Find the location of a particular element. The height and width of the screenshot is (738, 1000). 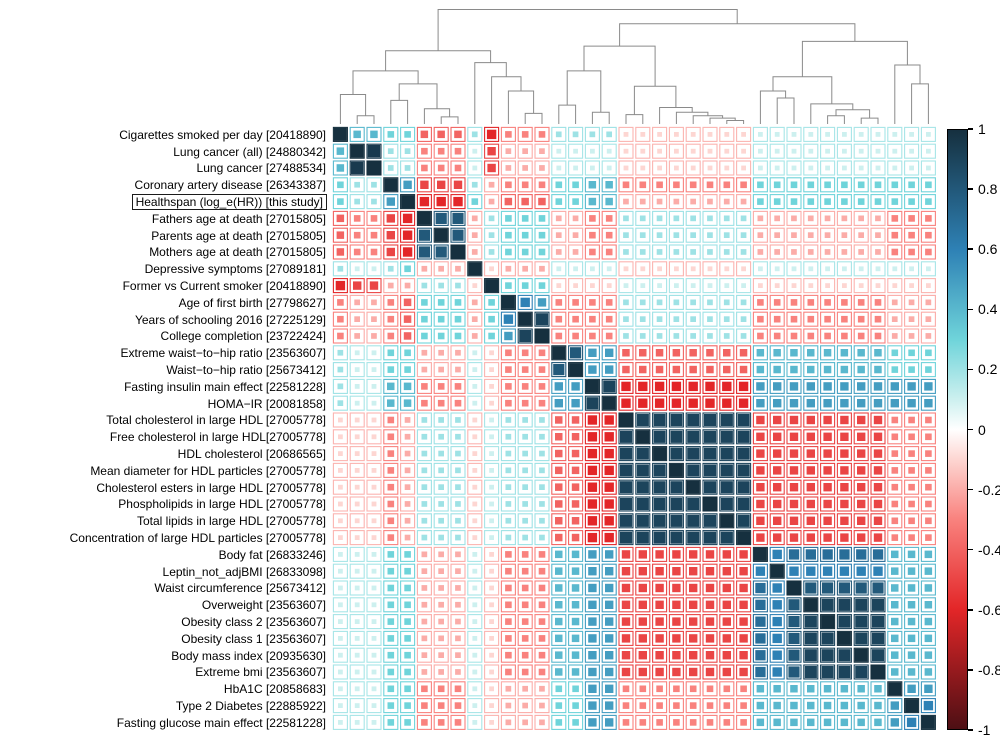

colorbar-tick-label: -0.8 is located at coordinates (989, 669).